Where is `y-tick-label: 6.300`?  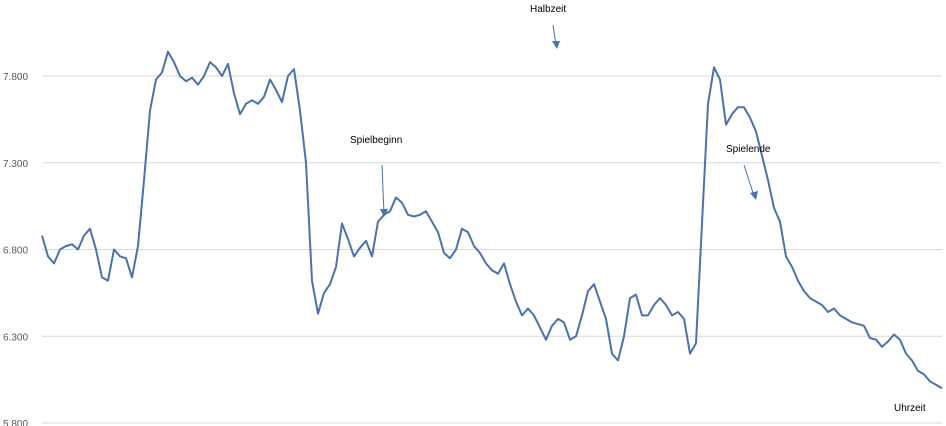 y-tick-label: 6.300 is located at coordinates (15, 337).